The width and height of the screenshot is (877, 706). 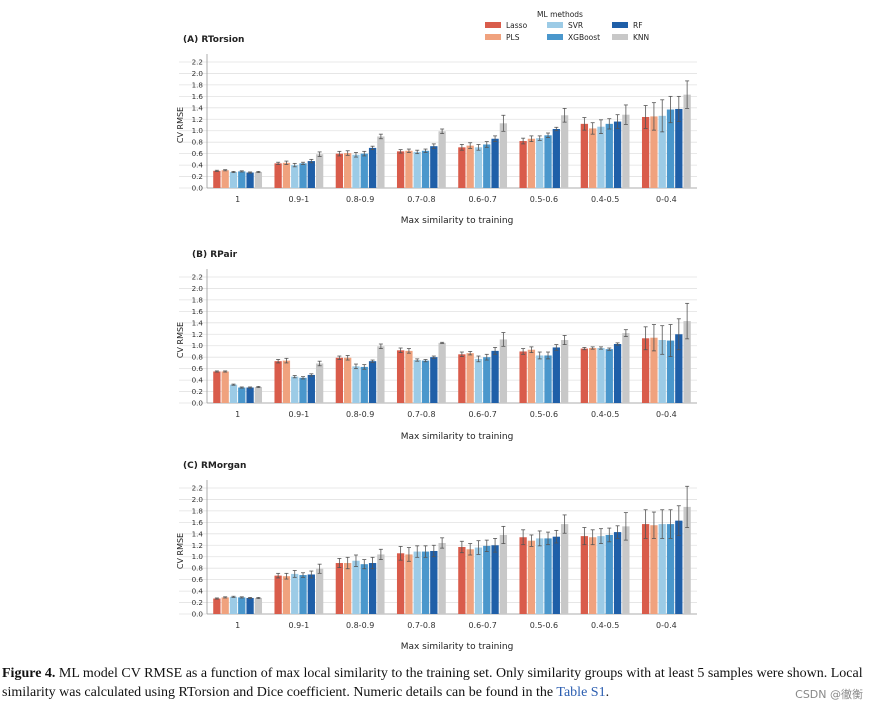 What do you see at coordinates (641, 37) in the screenshot?
I see `legend-label-knn: KNN` at bounding box center [641, 37].